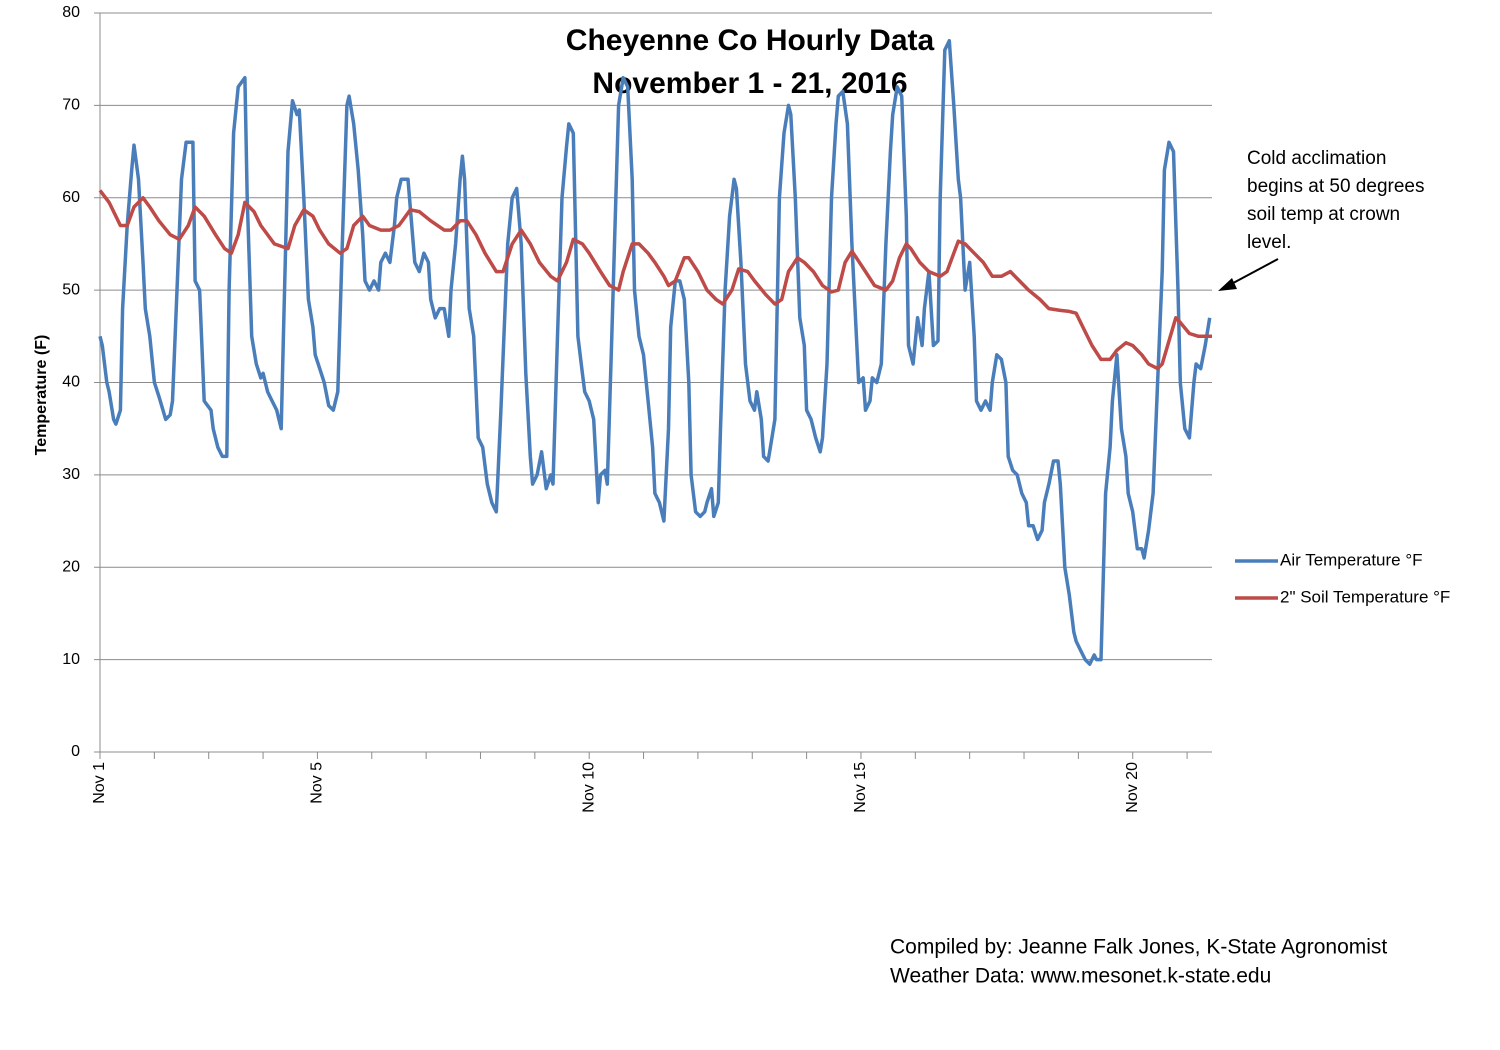 The height and width of the screenshot is (1050, 1500). Describe the element at coordinates (71, 474) in the screenshot. I see `y-tick-label: 30` at that location.